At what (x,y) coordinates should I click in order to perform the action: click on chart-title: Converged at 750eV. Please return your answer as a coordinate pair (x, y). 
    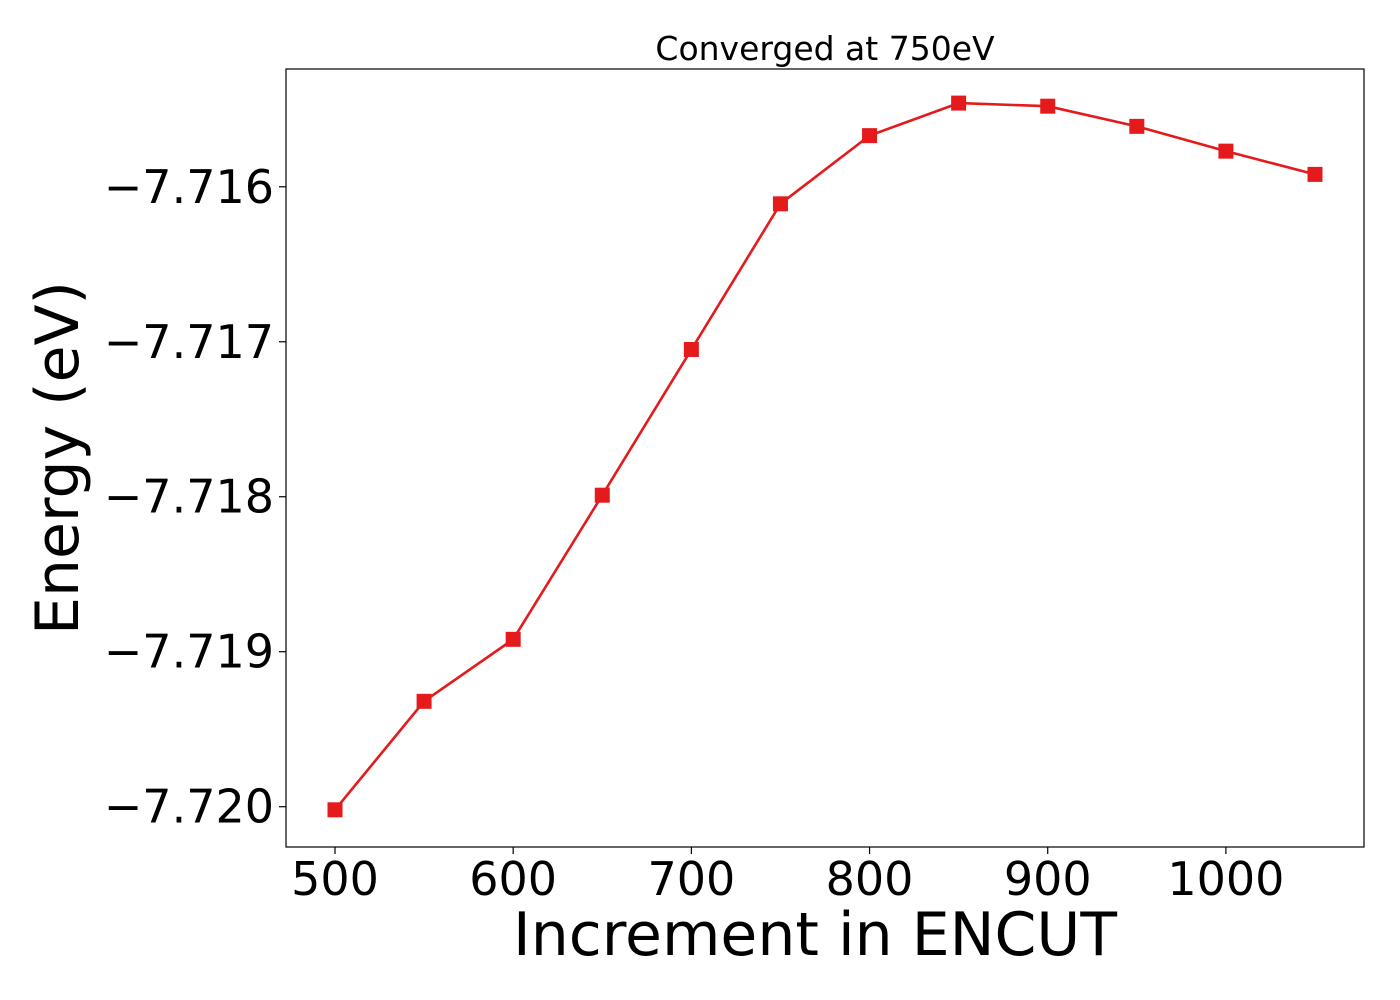
    Looking at the image, I should click on (825, 48).